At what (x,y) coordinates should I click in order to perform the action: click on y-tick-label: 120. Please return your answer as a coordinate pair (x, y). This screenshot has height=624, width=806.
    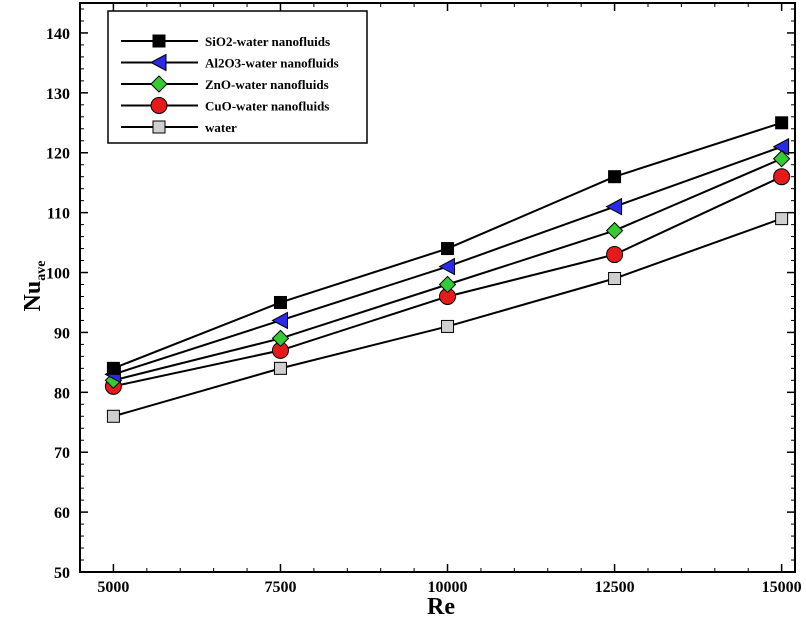
    Looking at the image, I should click on (58, 154).